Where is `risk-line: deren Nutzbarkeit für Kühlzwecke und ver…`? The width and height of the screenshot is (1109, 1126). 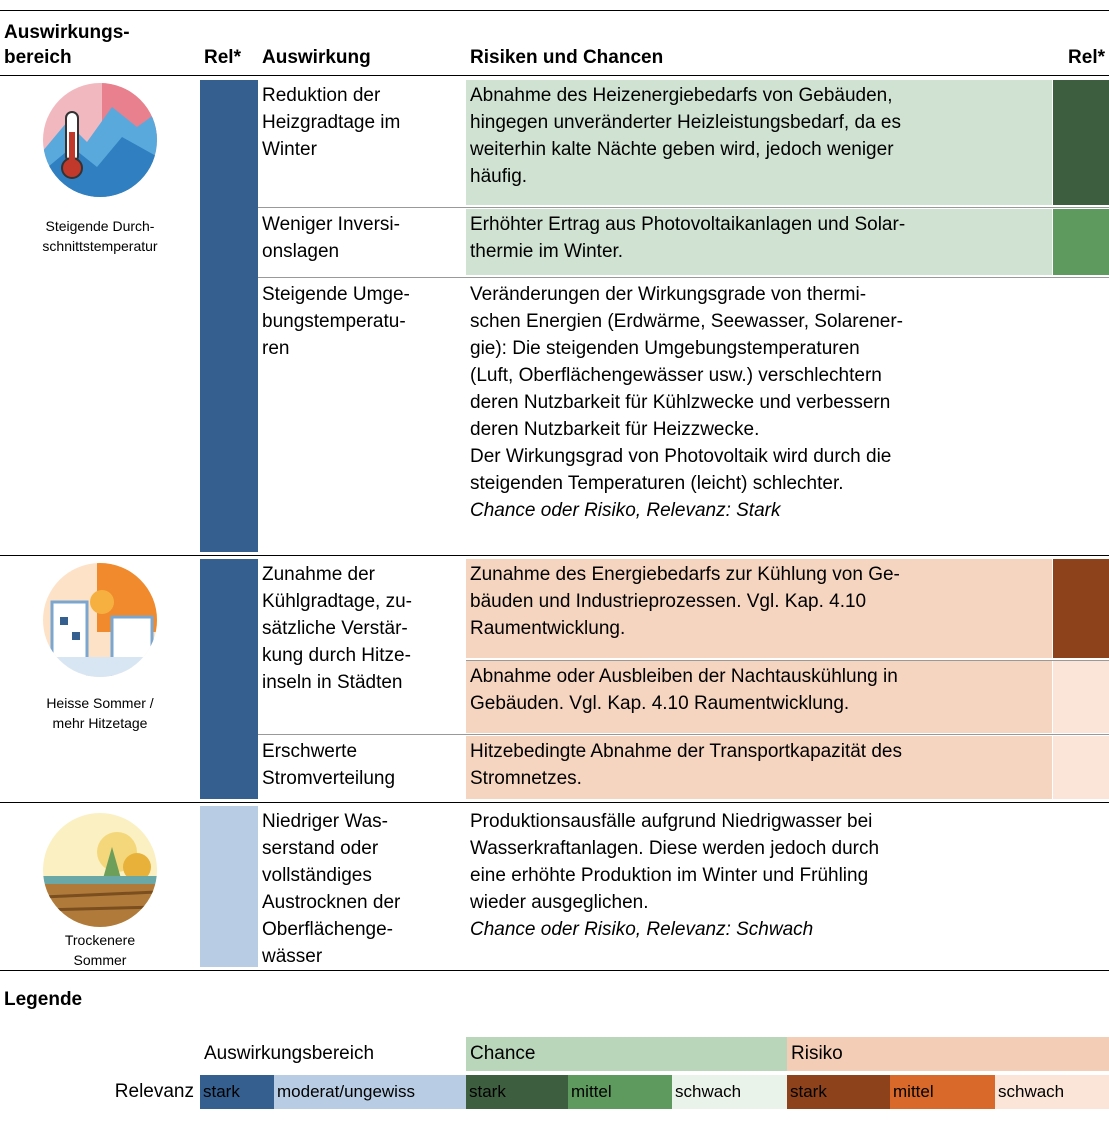 risk-line: deren Nutzbarkeit für Kühlzwecke und ver… is located at coordinates (680, 402).